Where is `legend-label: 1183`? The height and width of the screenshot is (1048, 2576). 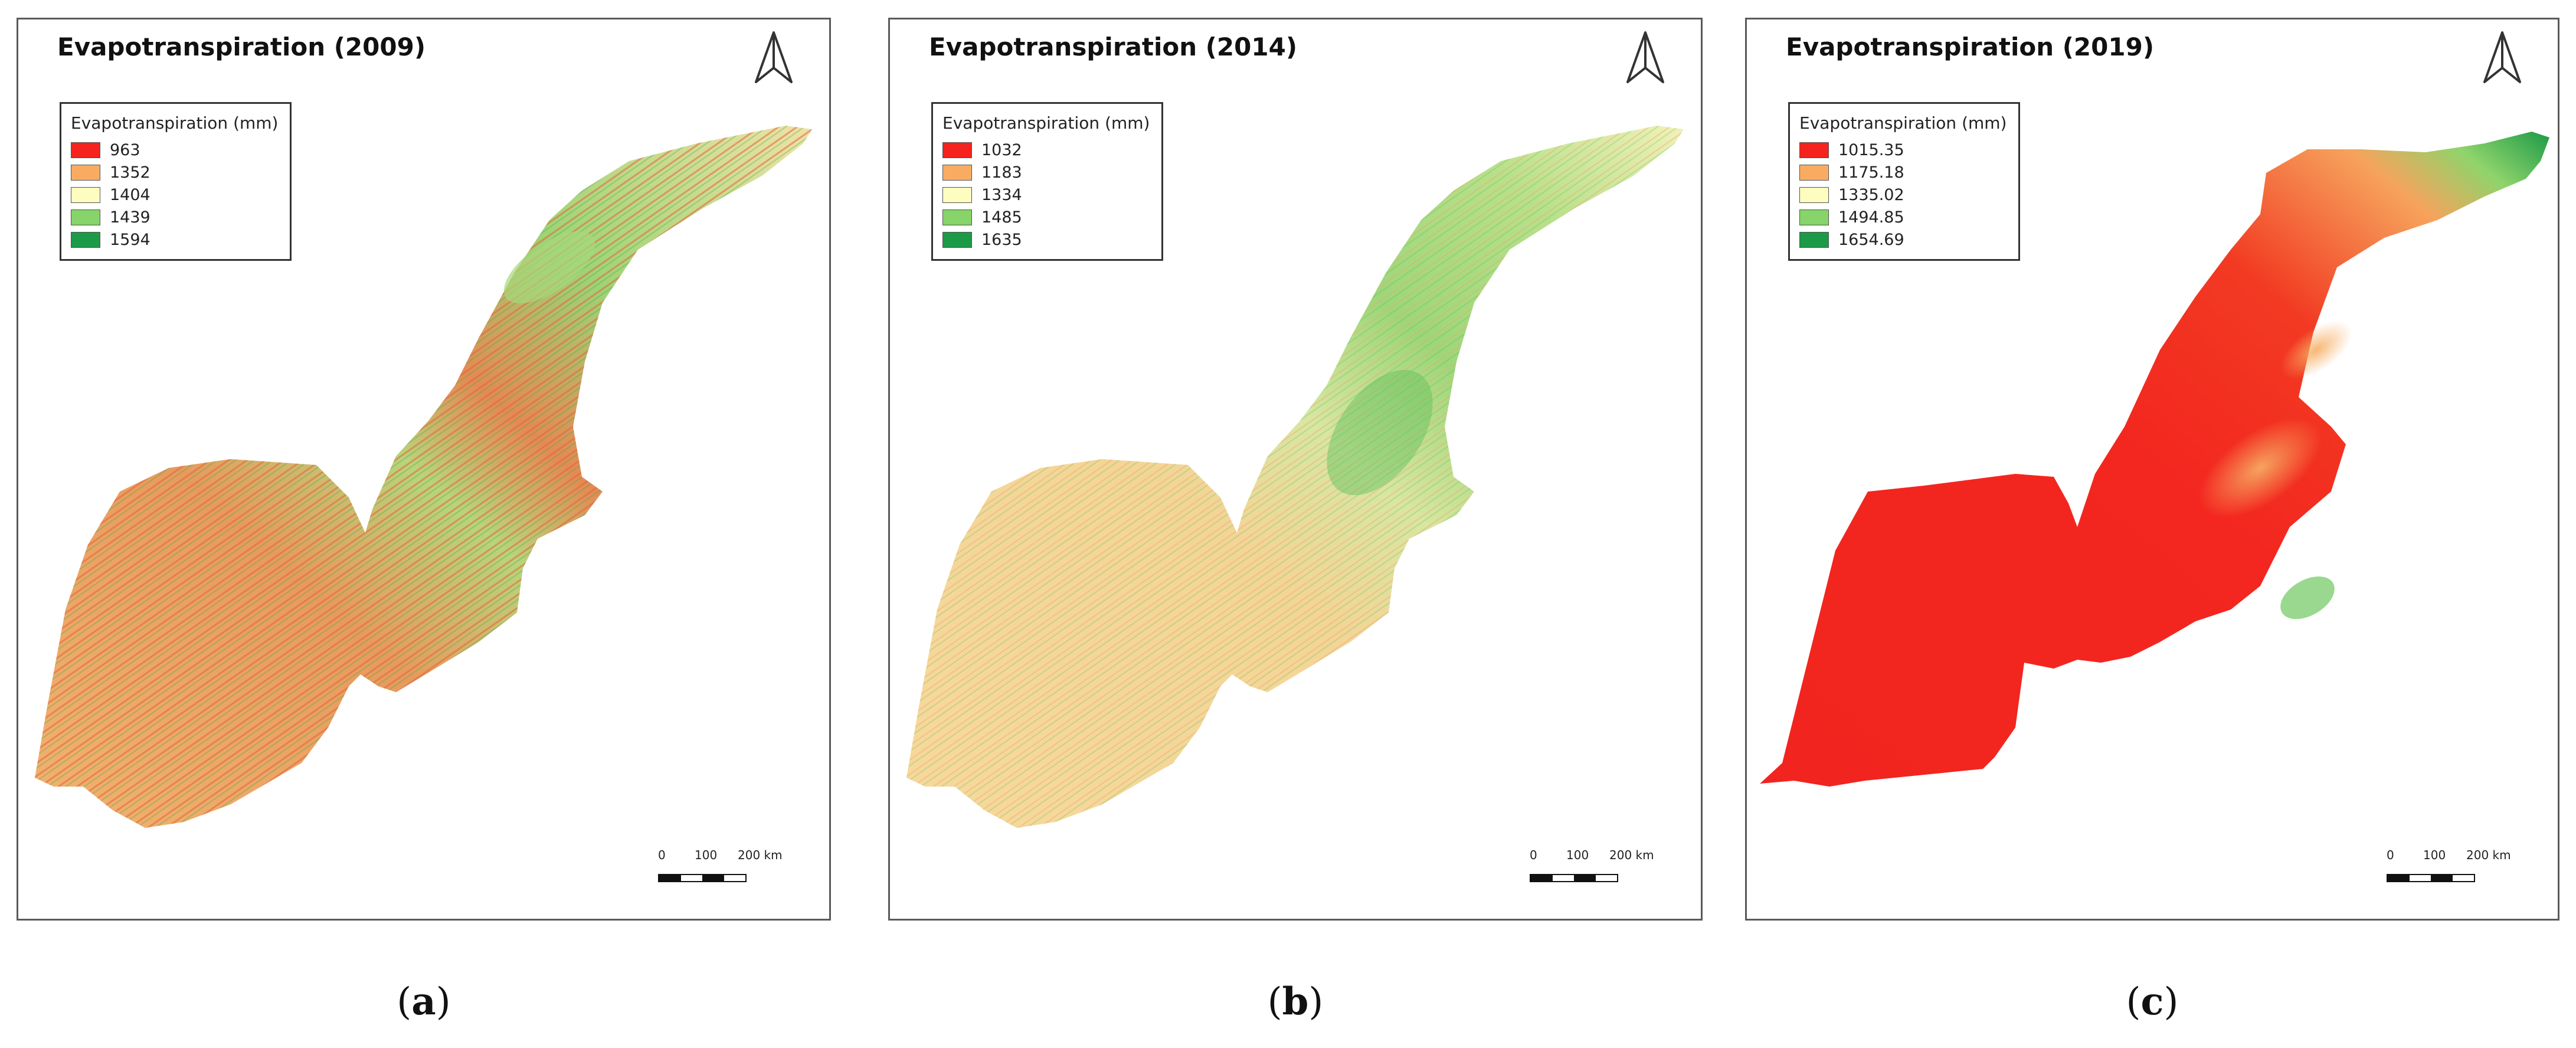 legend-label: 1183 is located at coordinates (1001, 172).